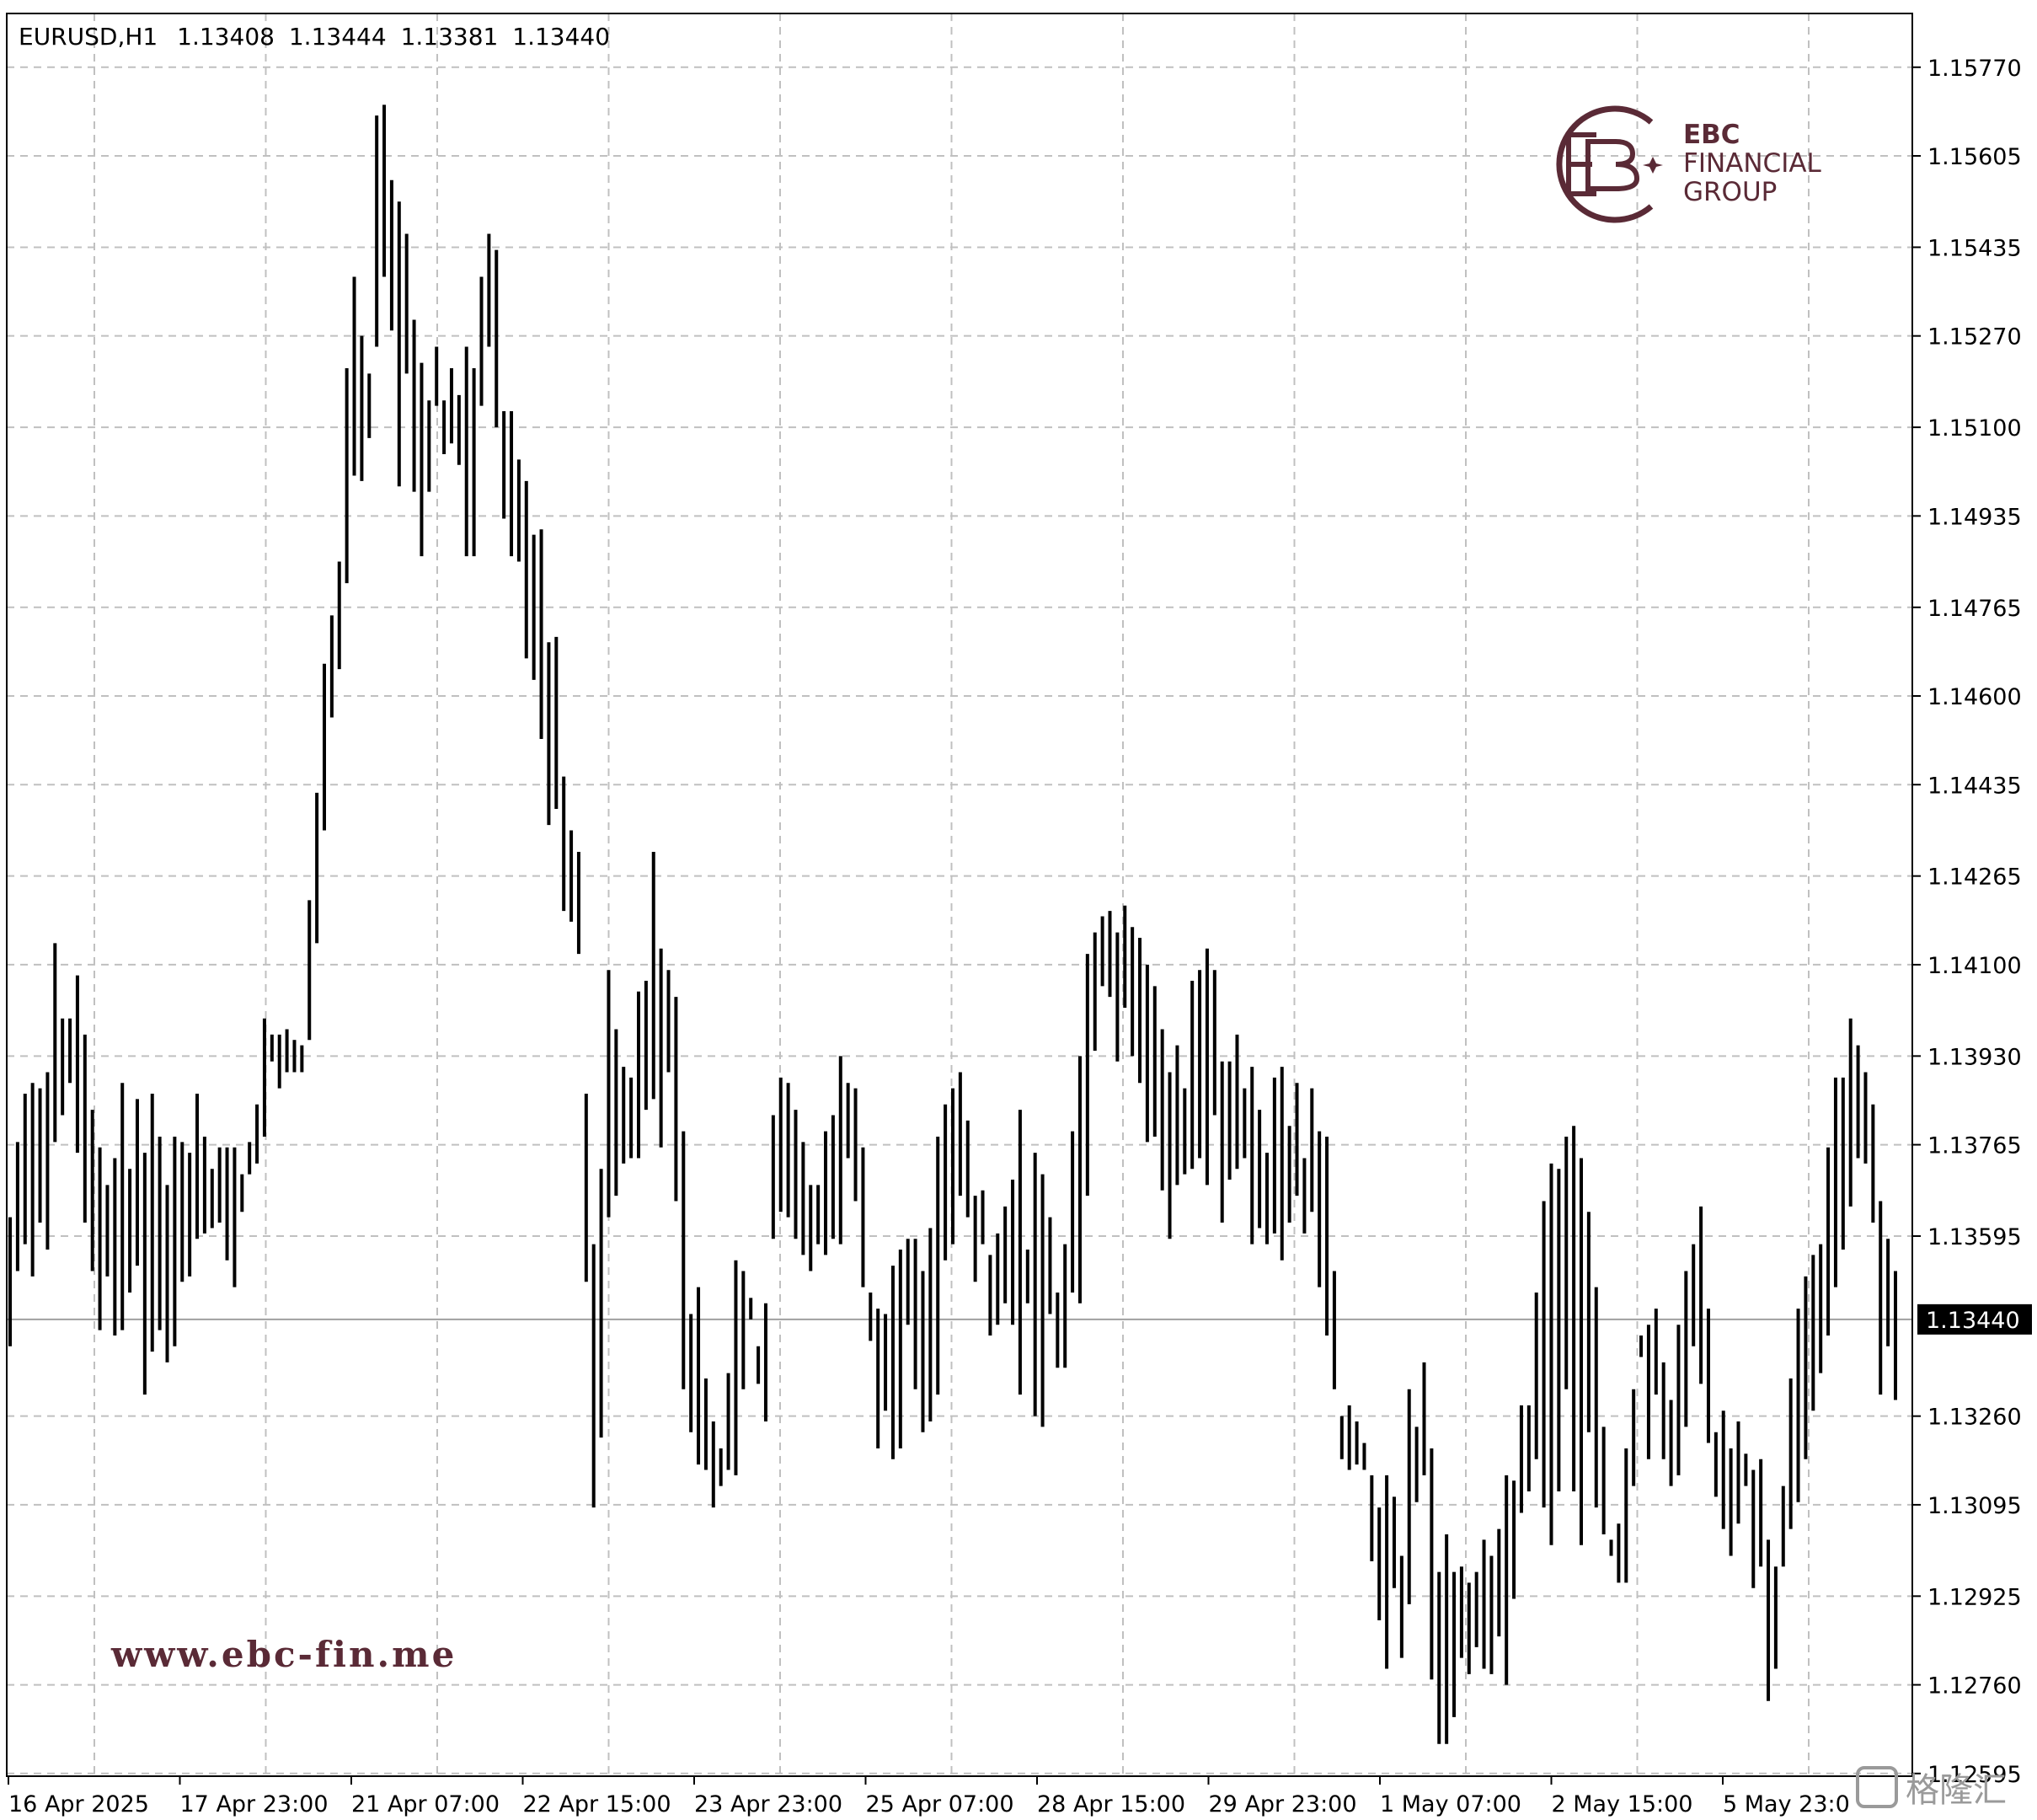  Describe the element at coordinates (1711, 135) in the screenshot. I see `brand-line-1: EBC` at that location.